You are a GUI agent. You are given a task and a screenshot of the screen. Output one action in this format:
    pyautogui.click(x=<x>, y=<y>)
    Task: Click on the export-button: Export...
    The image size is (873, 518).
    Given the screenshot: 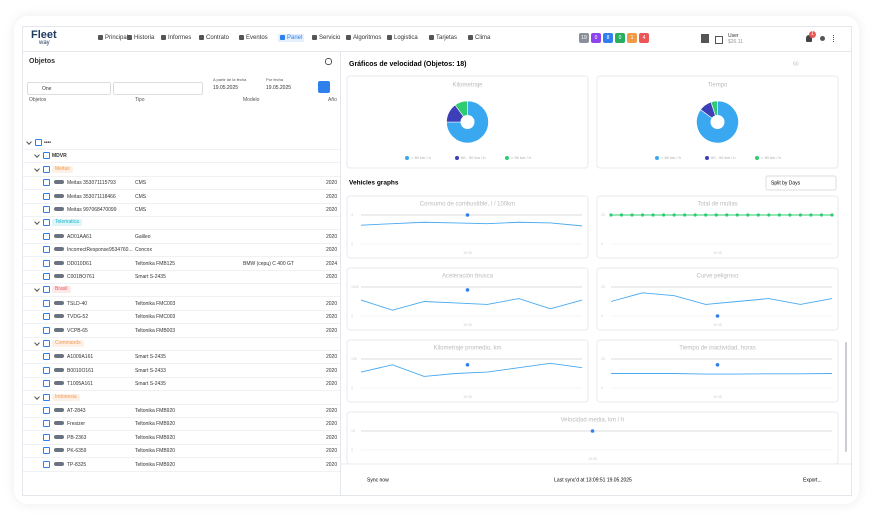 What is the action you would take?
    pyautogui.click(x=812, y=480)
    